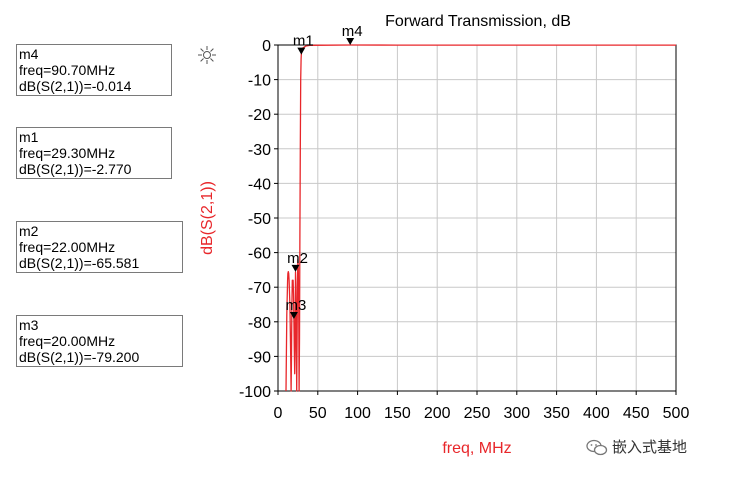 The height and width of the screenshot is (480, 735). I want to click on marker-value: dB(S(2,1))=-65.581, so click(79, 263).